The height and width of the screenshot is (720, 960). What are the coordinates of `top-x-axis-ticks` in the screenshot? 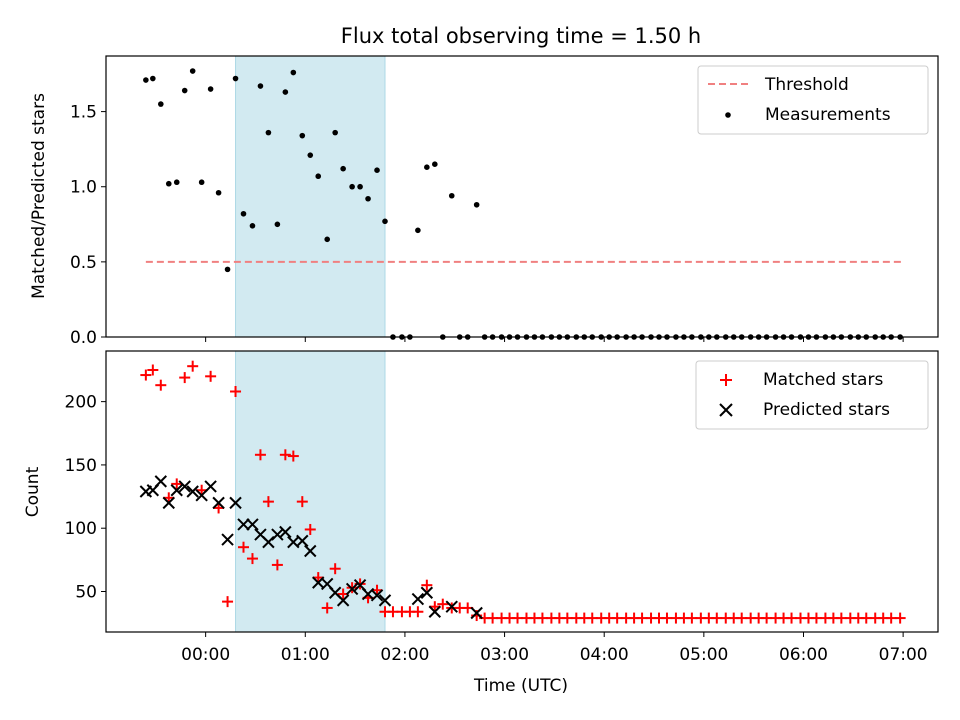 It's located at (554, 339).